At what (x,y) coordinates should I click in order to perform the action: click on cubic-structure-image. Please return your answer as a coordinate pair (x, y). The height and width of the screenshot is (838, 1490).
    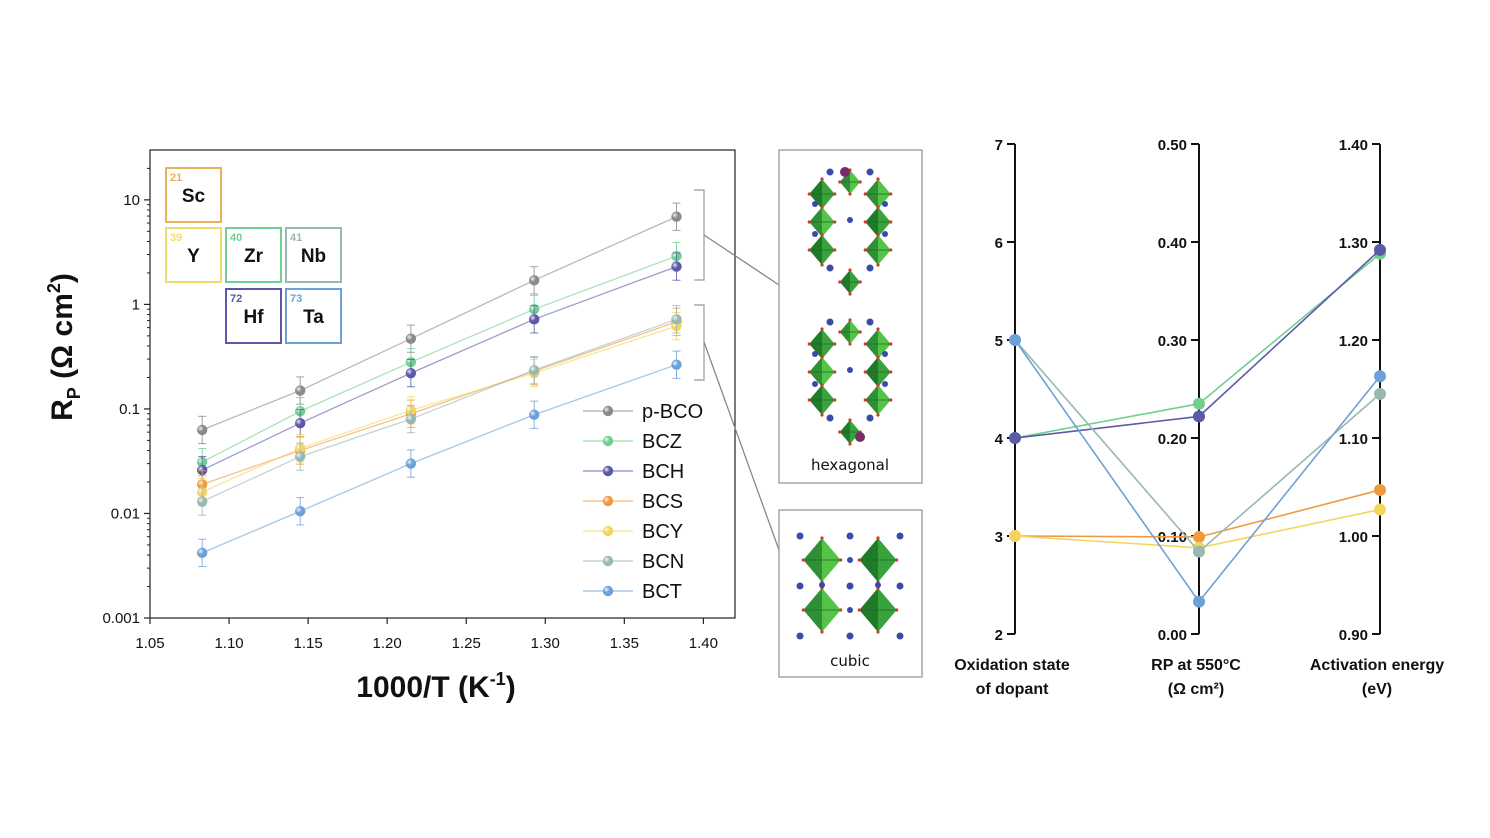
    Looking at the image, I should click on (850, 586).